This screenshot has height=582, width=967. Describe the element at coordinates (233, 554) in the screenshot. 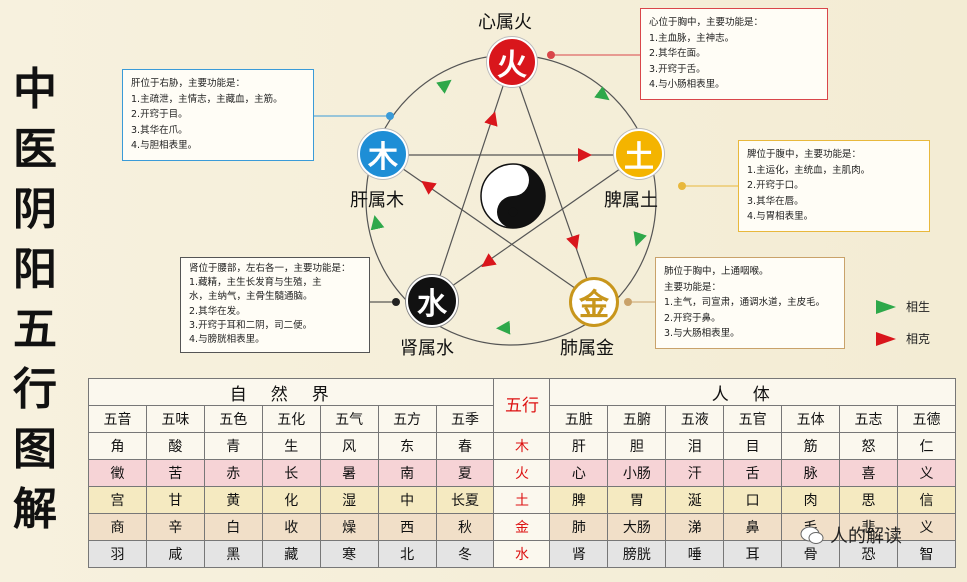

I see `table-cell: 黑` at that location.